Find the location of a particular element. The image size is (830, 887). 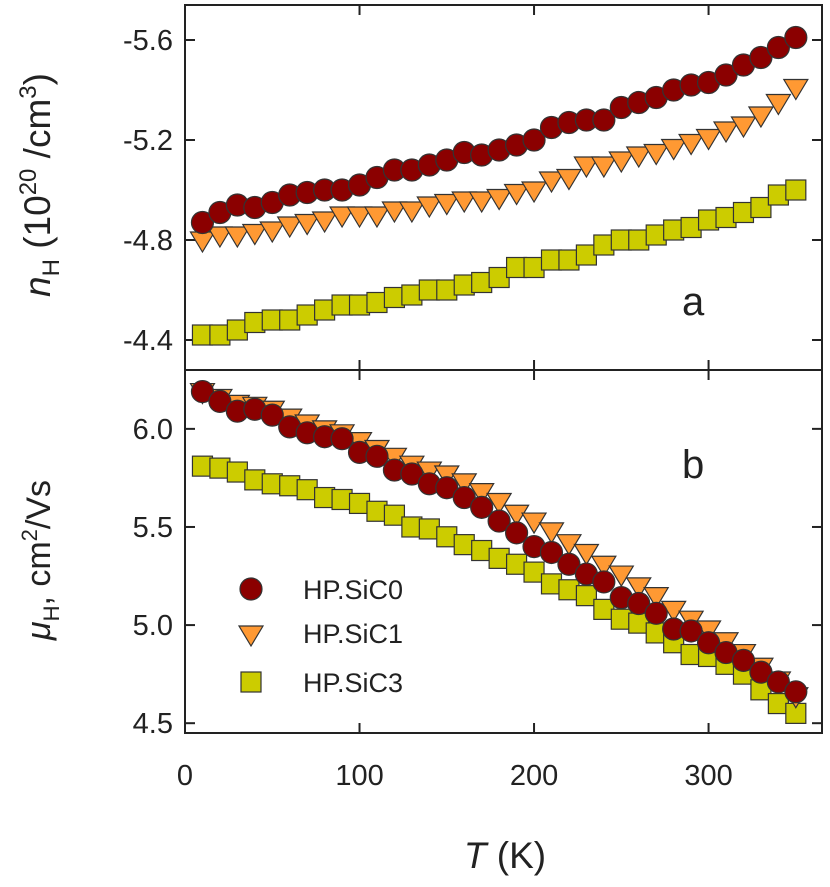

x-tick-label-3: 300 is located at coordinates (708, 776).